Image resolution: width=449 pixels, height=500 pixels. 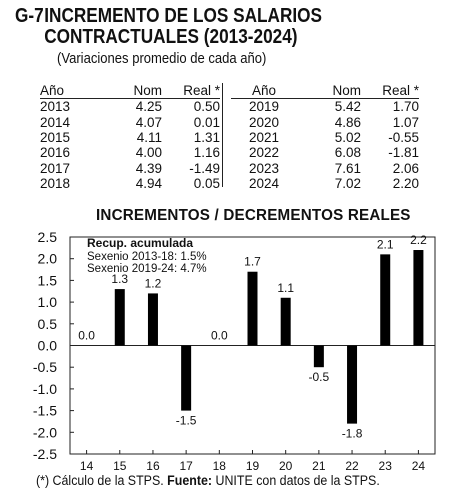 I want to click on bar-value-label: 1.1, so click(x=285, y=288).